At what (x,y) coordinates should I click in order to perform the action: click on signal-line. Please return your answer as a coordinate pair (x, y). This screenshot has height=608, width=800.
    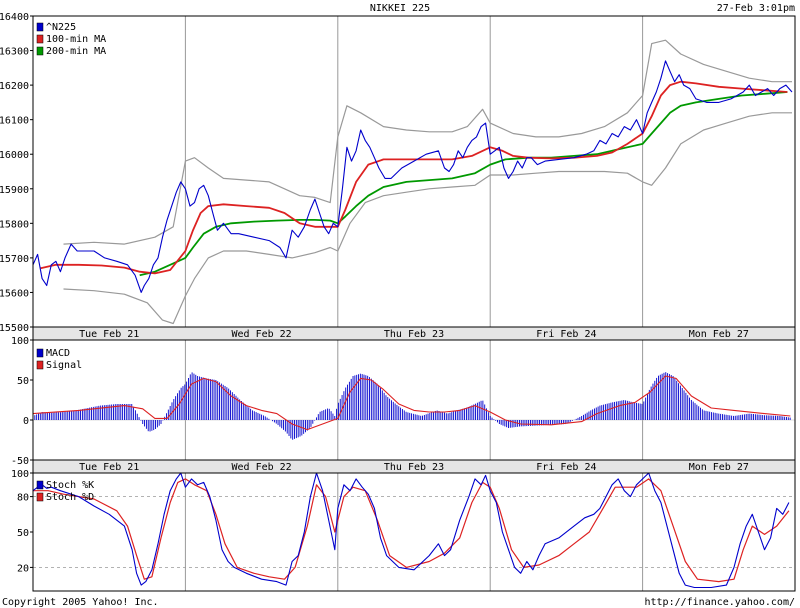
    Looking at the image, I should click on (411, 403).